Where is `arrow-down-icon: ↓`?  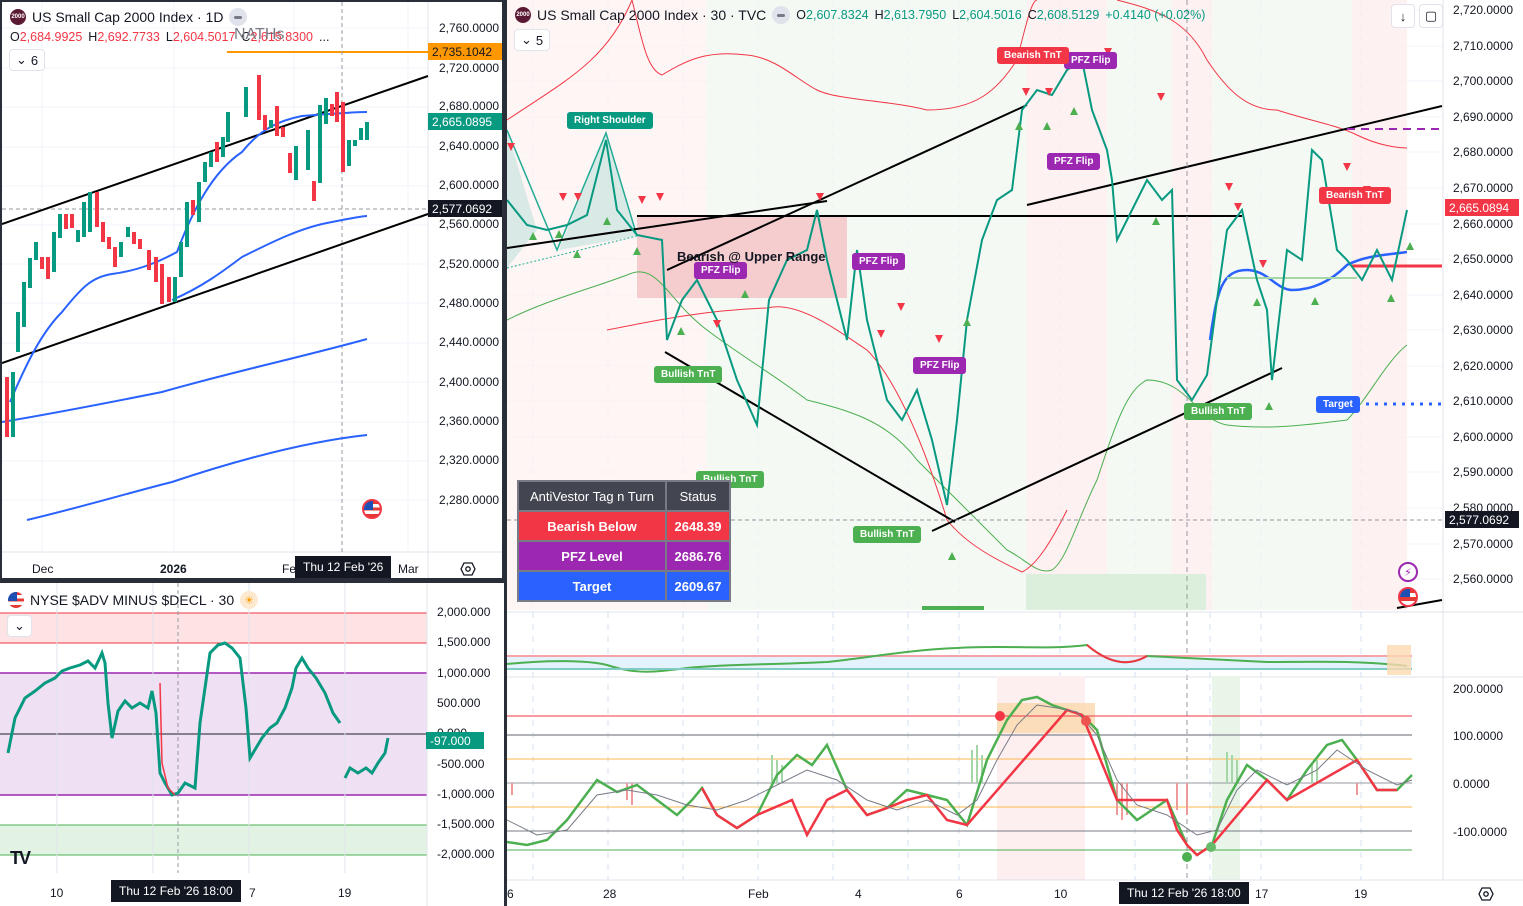
arrow-down-icon: ↓ is located at coordinates (1403, 16).